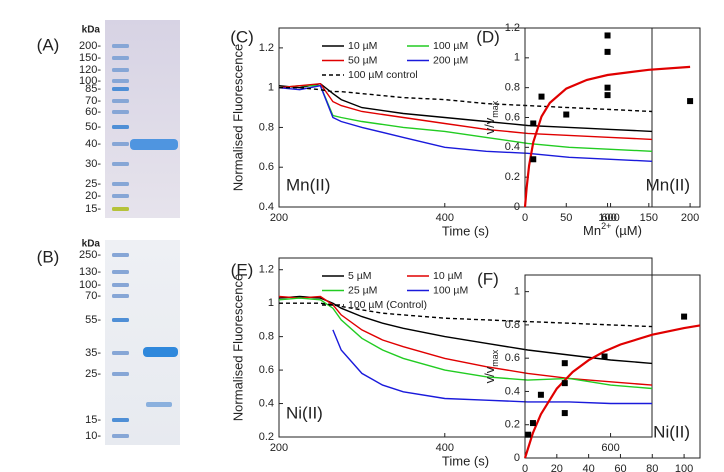 The image size is (724, 472). Describe the element at coordinates (450, 60) in the screenshot. I see `legend-label: 200 µM` at that location.